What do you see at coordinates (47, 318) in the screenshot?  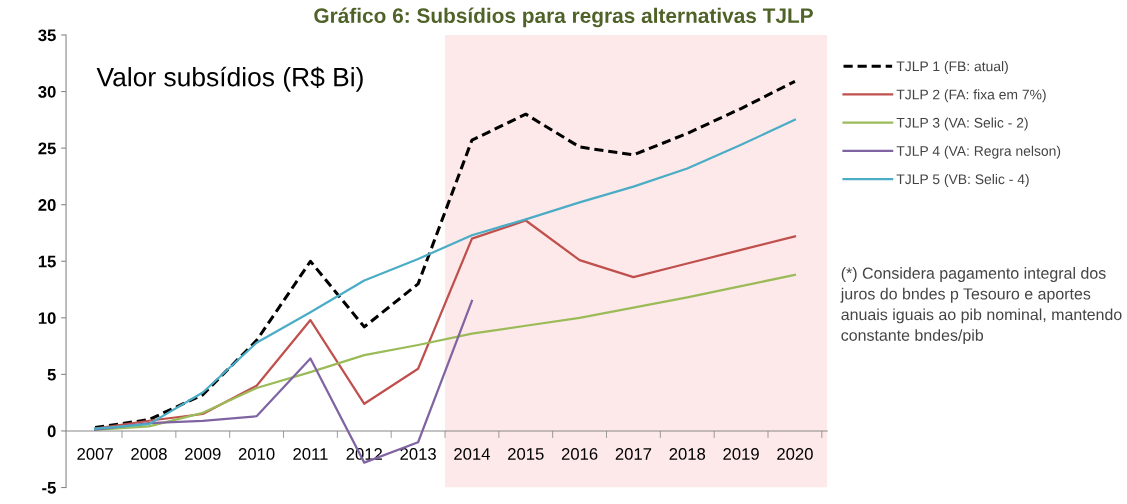 I see `y-tick-label: 10` at bounding box center [47, 318].